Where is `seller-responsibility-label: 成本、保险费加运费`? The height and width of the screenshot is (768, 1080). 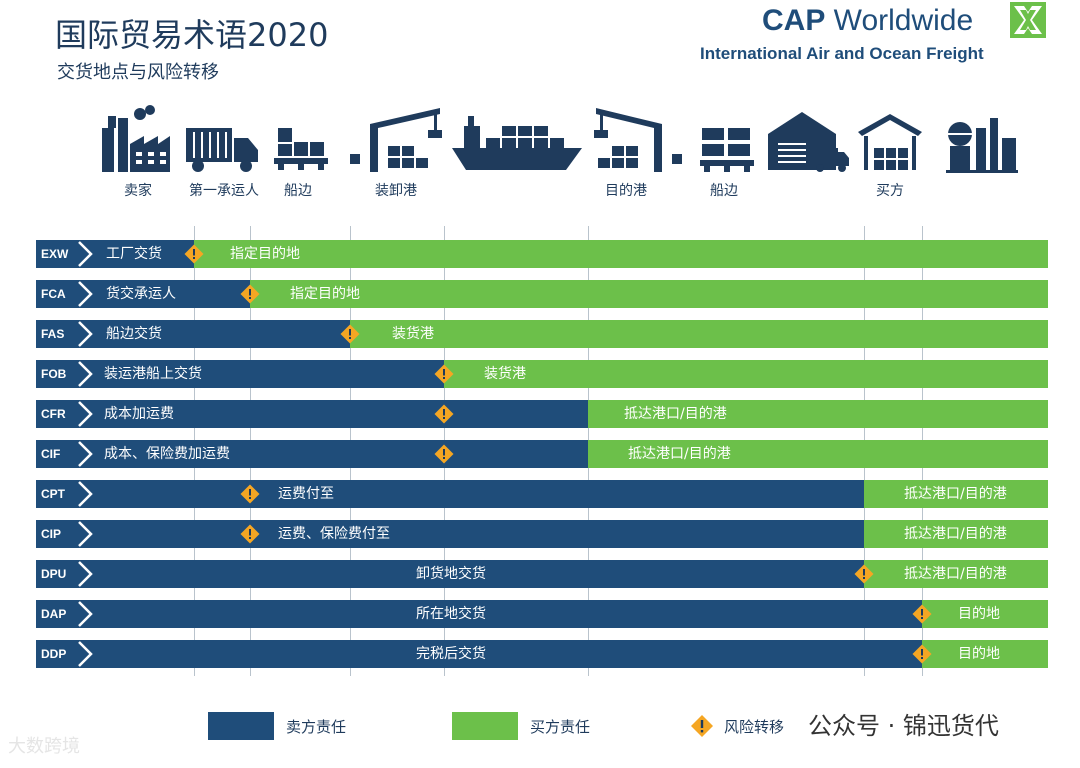
seller-responsibility-label: 成本、保险费加运费 is located at coordinates (167, 454).